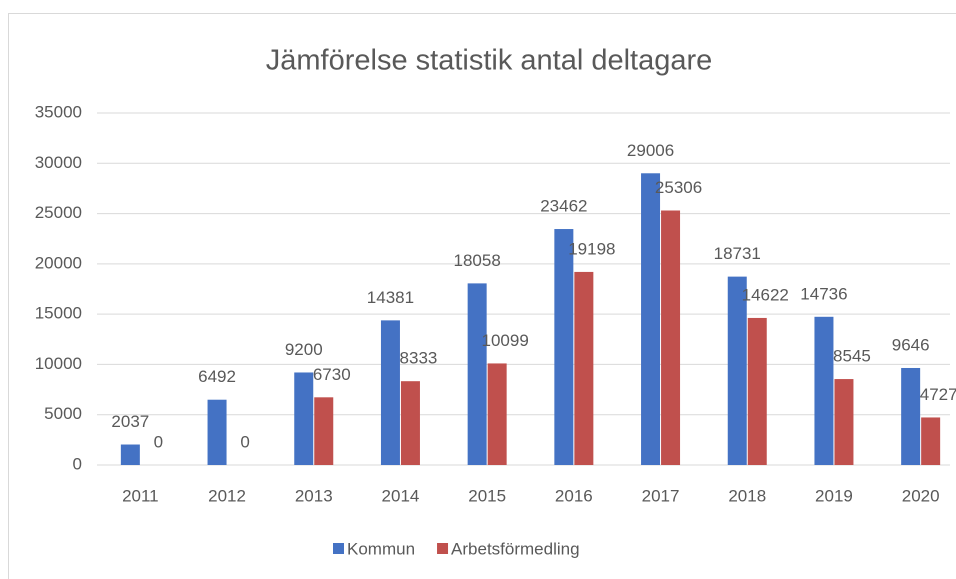 The height and width of the screenshot is (579, 956). Describe the element at coordinates (834, 495) in the screenshot. I see `x-tick-label: 2019` at that location.